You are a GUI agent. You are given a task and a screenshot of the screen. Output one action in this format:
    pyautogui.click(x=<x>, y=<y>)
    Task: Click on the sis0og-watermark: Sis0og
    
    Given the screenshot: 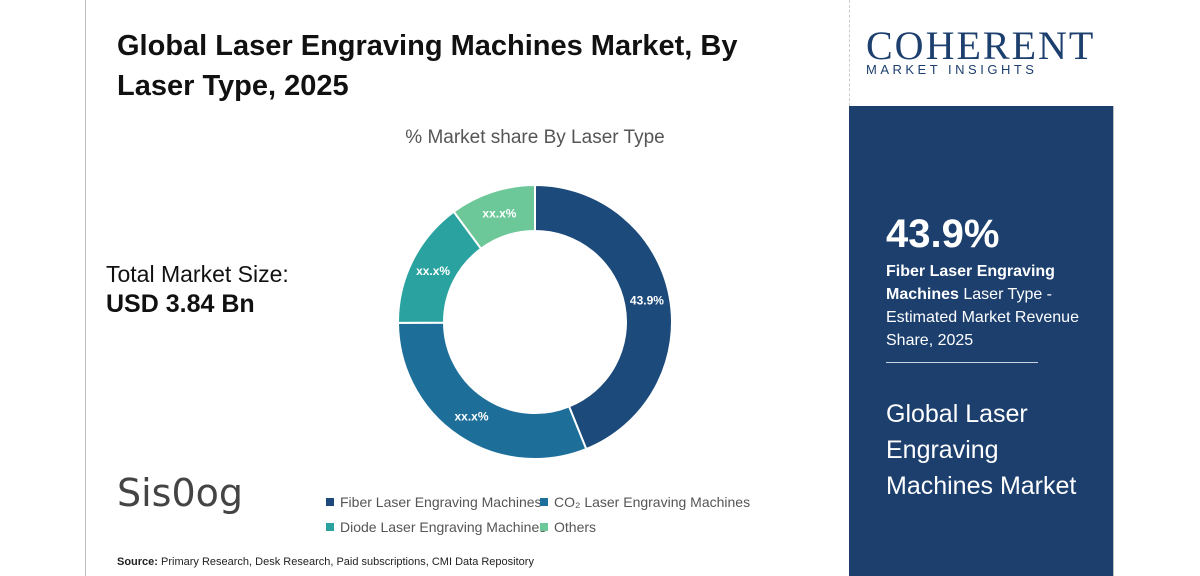 What is the action you would take?
    pyautogui.click(x=180, y=493)
    